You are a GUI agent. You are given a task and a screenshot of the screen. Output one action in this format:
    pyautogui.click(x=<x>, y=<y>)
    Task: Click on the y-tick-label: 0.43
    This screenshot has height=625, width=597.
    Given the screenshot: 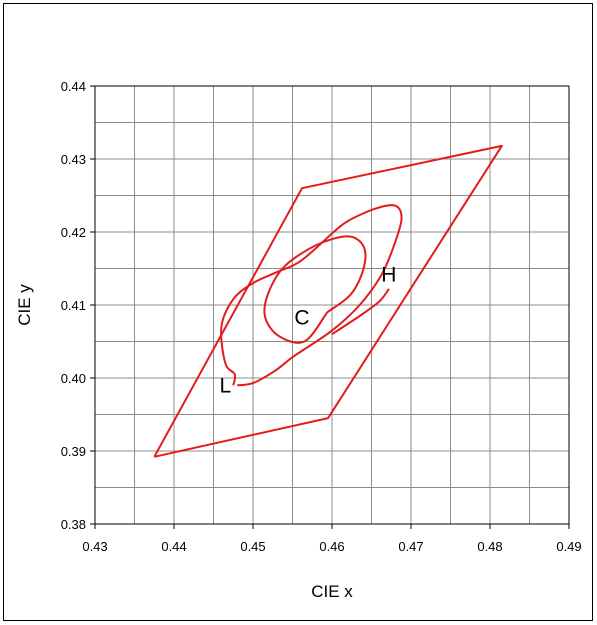 What is the action you would take?
    pyautogui.click(x=73, y=159)
    